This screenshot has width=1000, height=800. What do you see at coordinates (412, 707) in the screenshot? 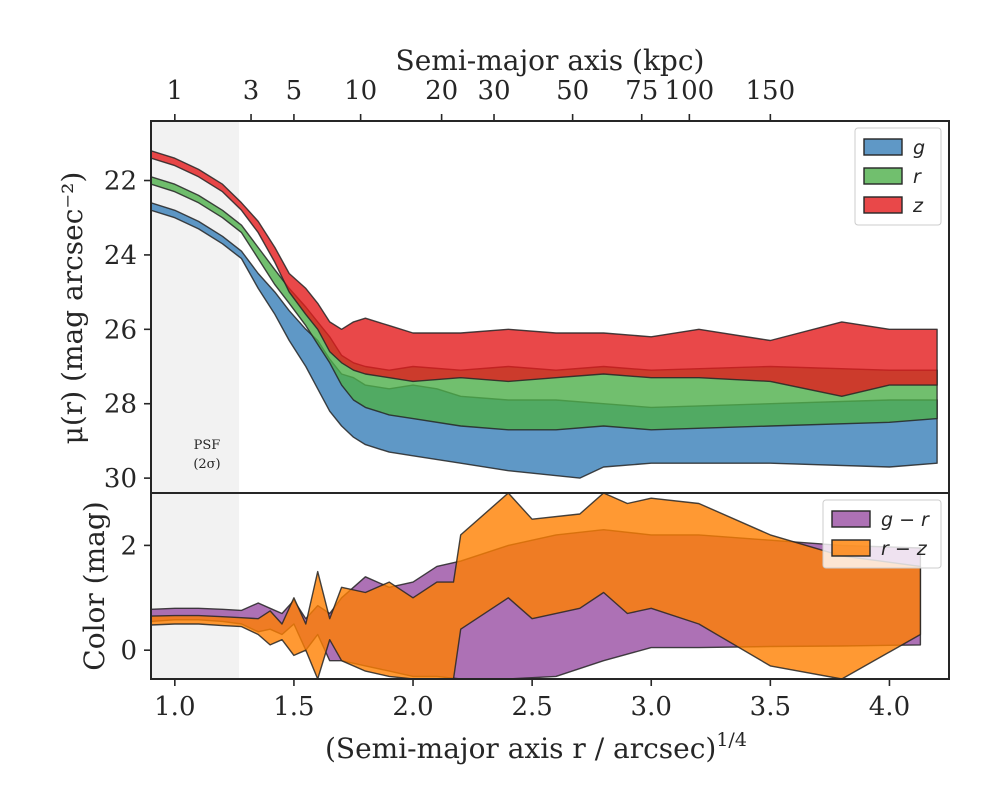
I see `x-tick-label: 2.0` at bounding box center [412, 707].